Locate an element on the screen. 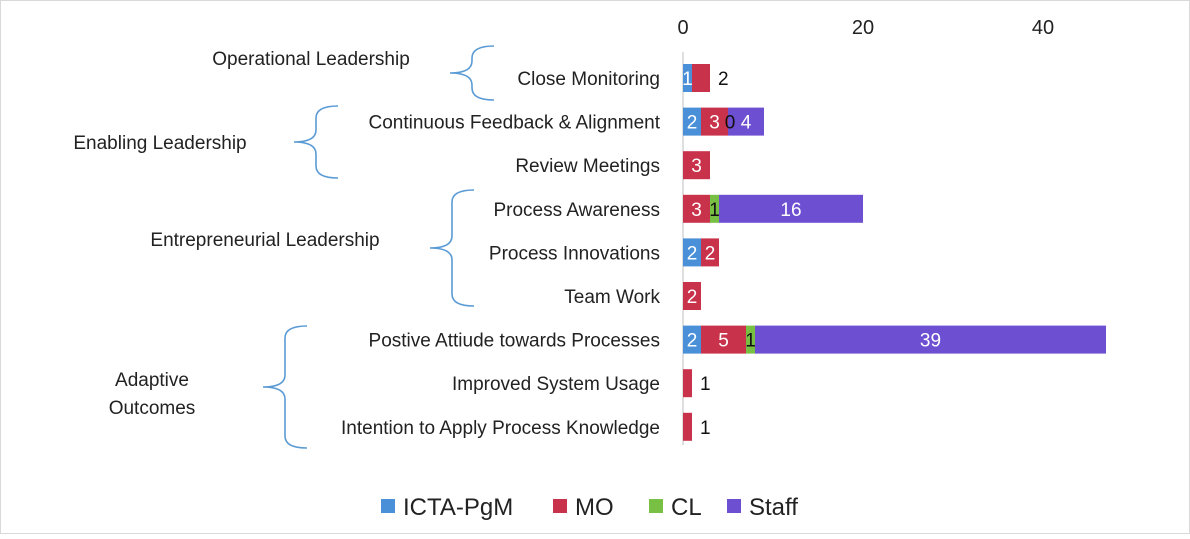  group-brace-adaptive-outcomes is located at coordinates (285, 387).